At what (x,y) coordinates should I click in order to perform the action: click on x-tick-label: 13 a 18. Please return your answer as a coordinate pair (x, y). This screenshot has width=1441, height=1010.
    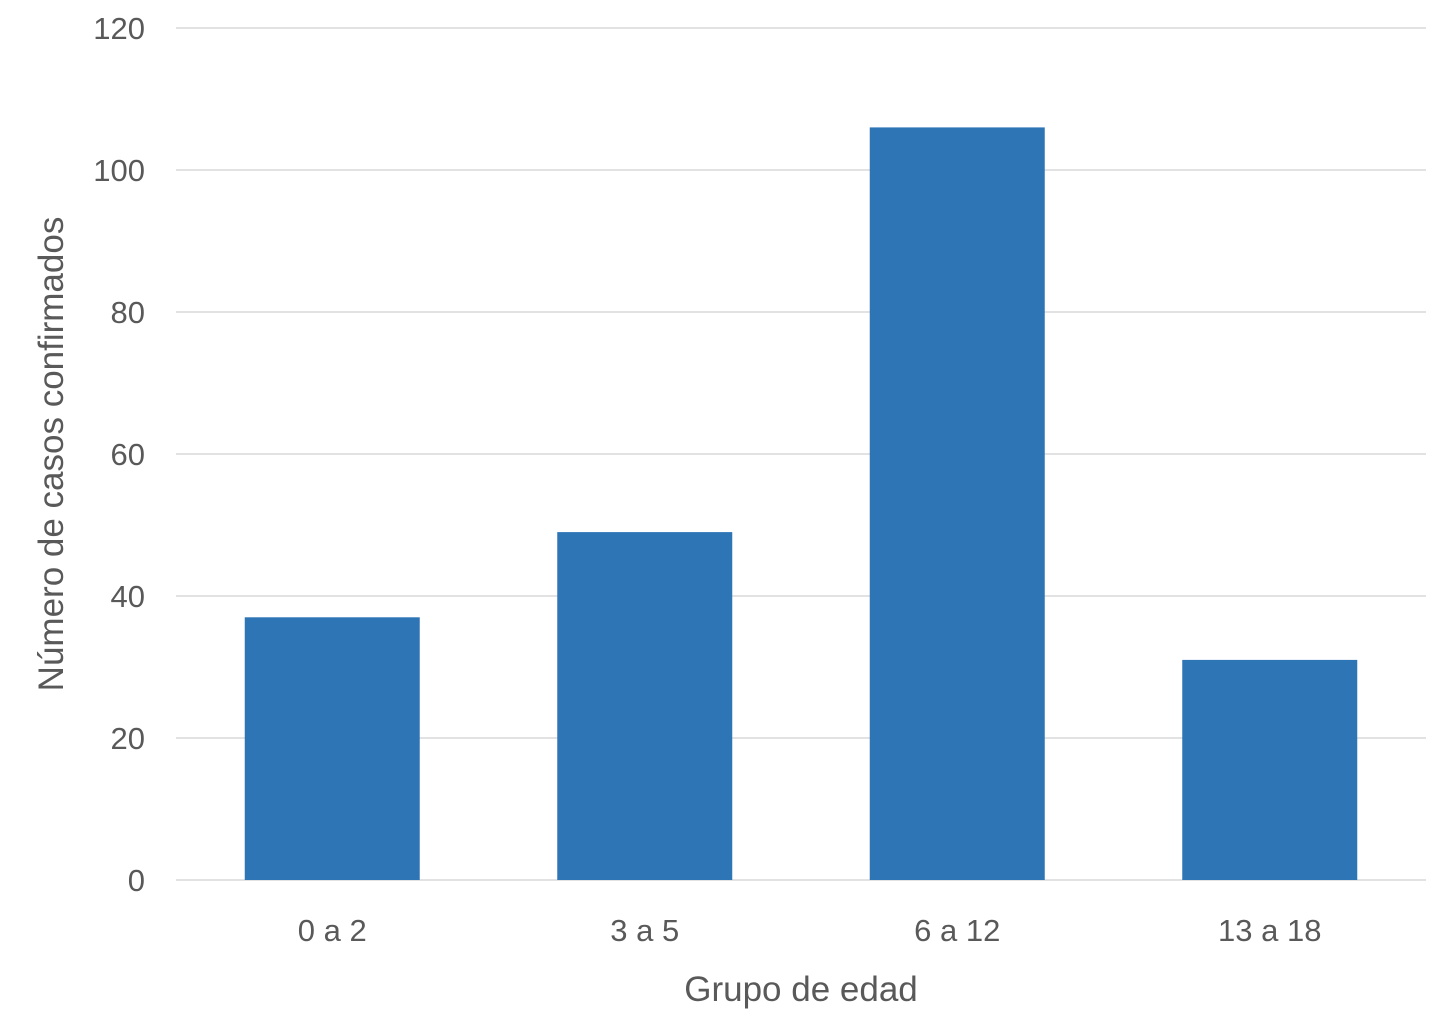
    Looking at the image, I should click on (1269, 930).